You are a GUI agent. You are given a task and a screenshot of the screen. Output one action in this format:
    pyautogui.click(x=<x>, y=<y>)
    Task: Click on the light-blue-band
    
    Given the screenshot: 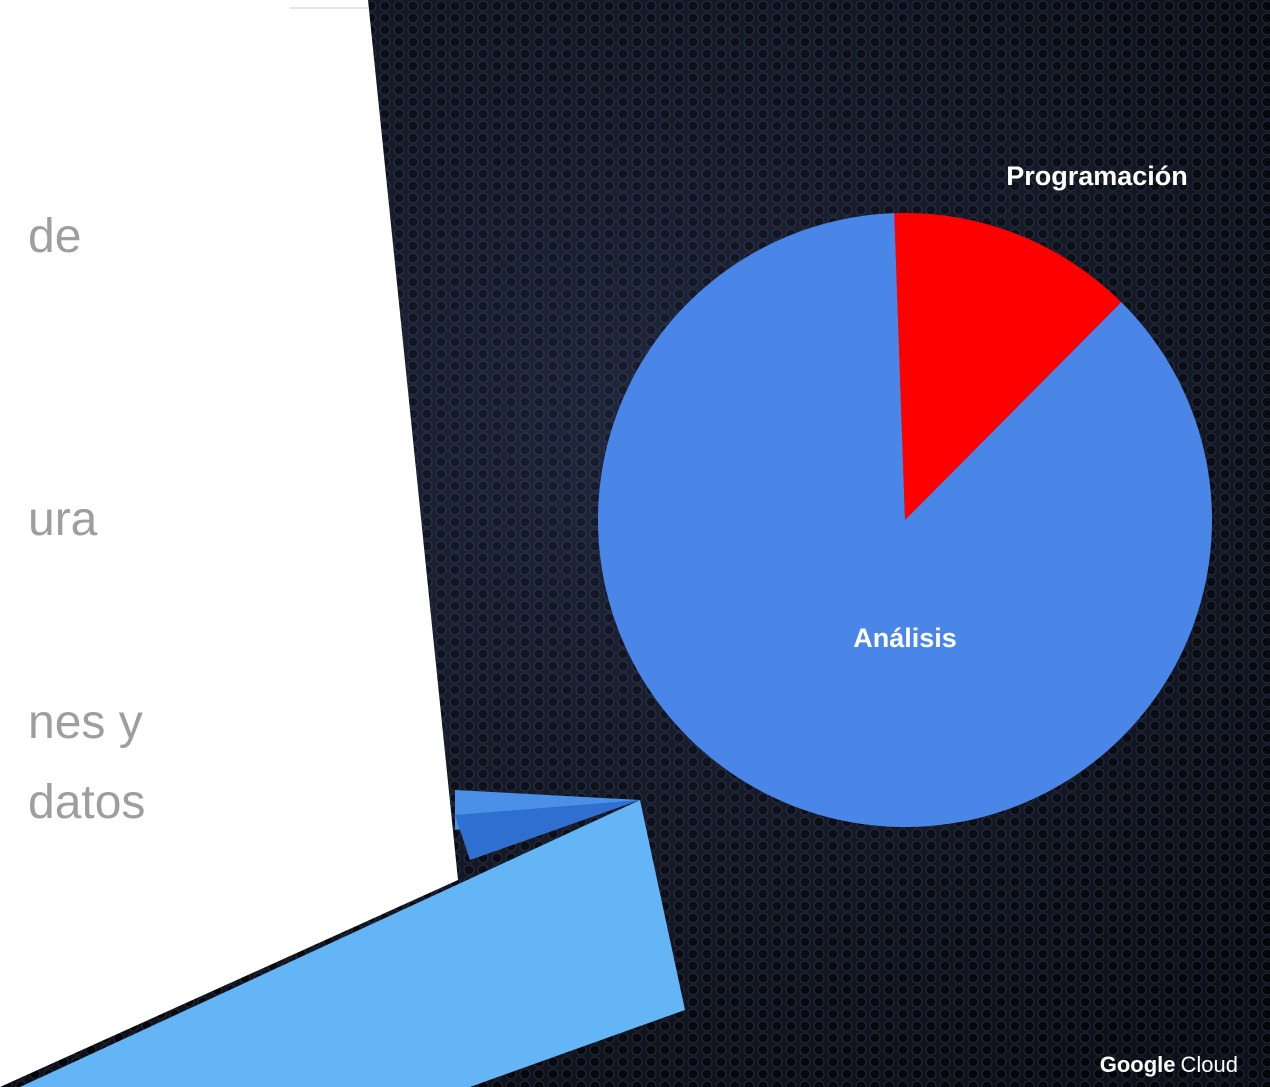 What is the action you would take?
    pyautogui.click(x=352, y=943)
    